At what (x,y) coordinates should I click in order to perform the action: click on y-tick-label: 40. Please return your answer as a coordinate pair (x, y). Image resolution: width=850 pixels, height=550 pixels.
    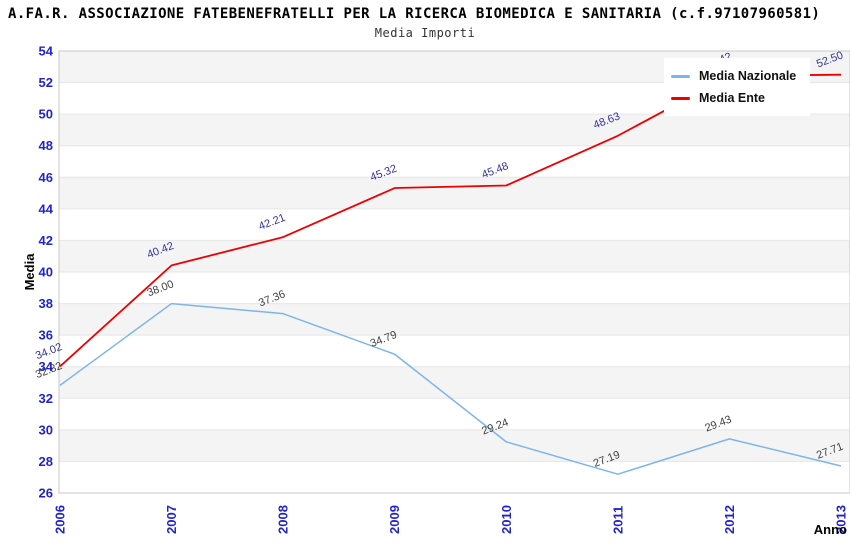
    Looking at the image, I should click on (46, 272).